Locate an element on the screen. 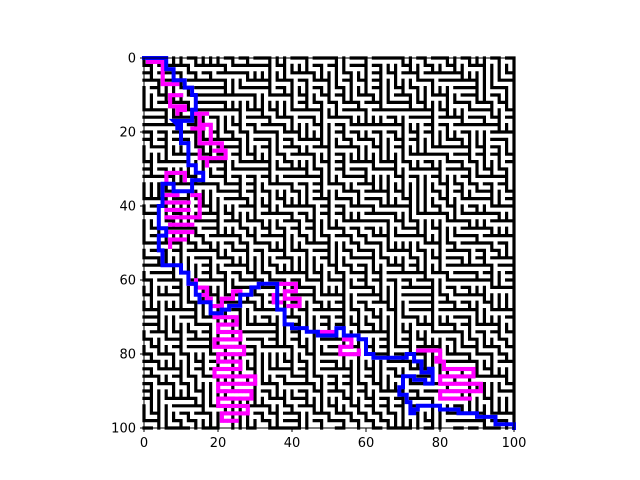 The height and width of the screenshot is (480, 640). y-tick-label: 20 is located at coordinates (127, 133).